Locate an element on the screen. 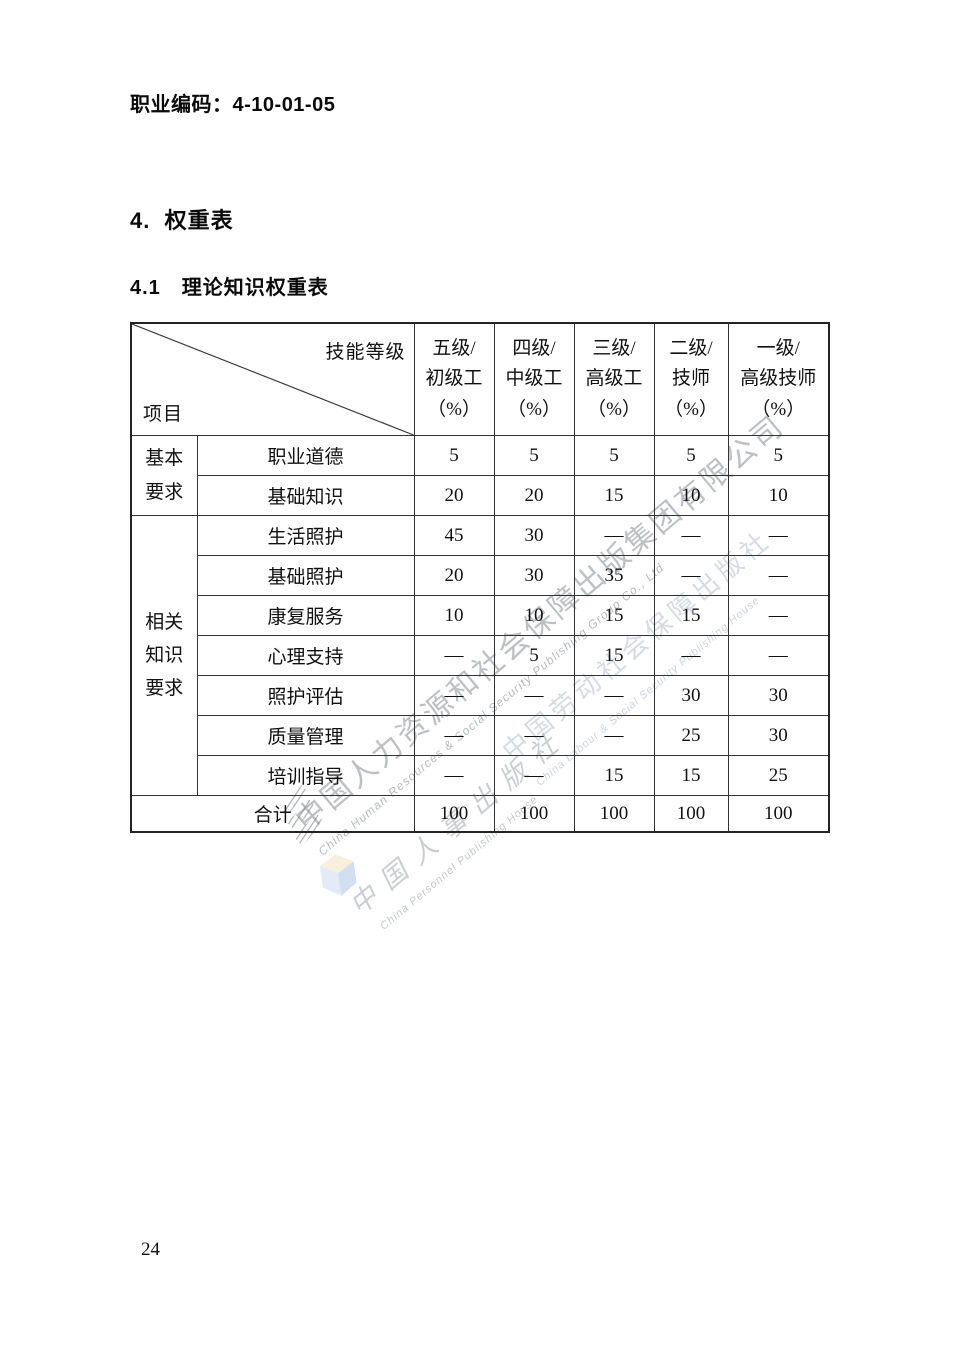  row-label: 质量管理 is located at coordinates (305, 735).